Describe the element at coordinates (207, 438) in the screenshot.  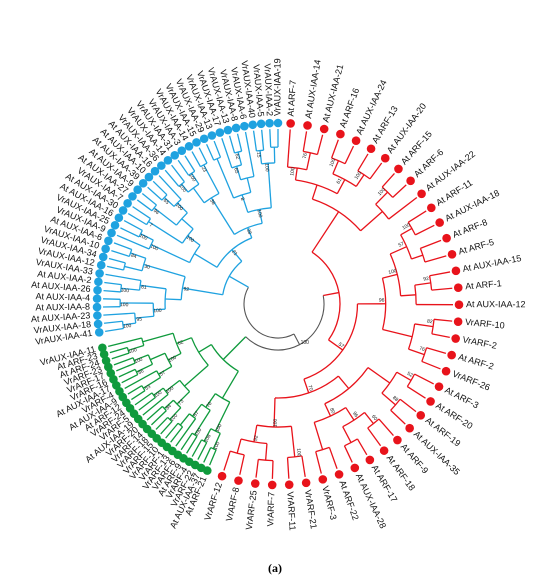
I see `bootstrap-value: 108` at that location.